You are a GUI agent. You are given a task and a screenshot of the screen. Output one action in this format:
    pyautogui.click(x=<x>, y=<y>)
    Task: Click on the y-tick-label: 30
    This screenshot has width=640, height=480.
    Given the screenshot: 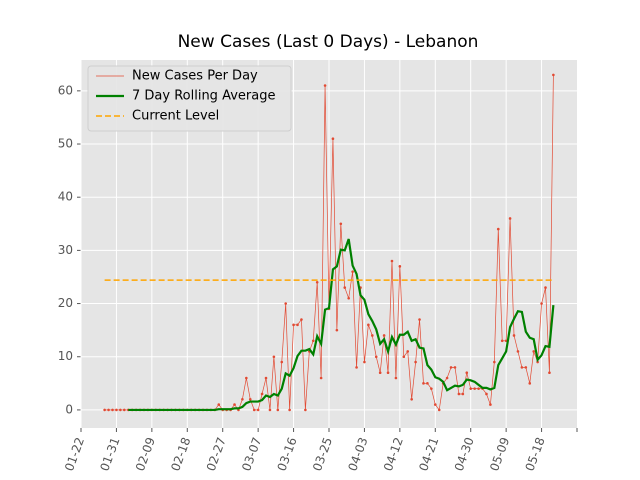 What is the action you would take?
    pyautogui.click(x=65, y=250)
    